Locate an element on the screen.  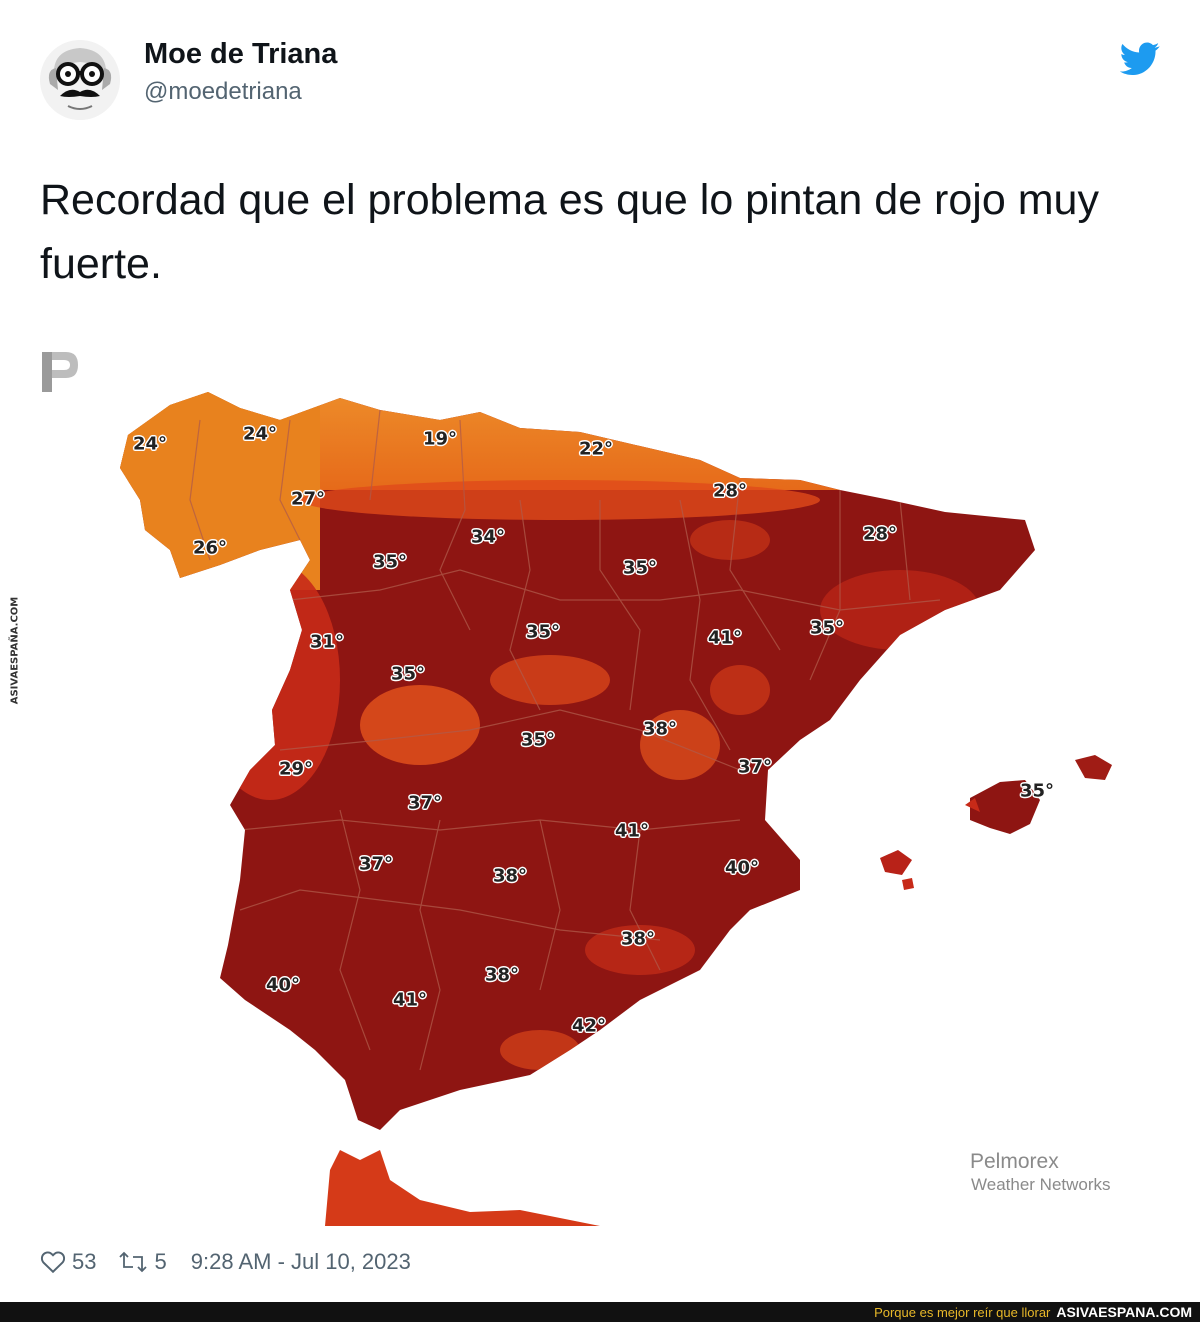
author-name: Moe de Triana is located at coordinates (241, 54).